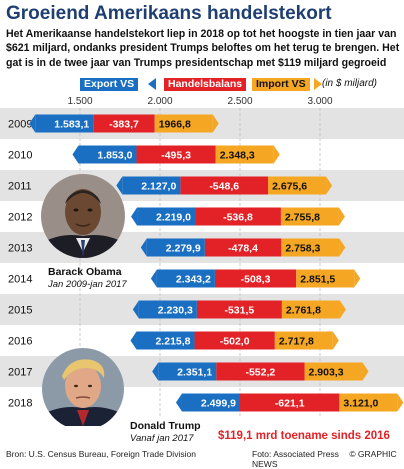 This screenshot has height=469, width=404. Describe the element at coordinates (83, 216) in the screenshot. I see `obama-portrait` at that location.